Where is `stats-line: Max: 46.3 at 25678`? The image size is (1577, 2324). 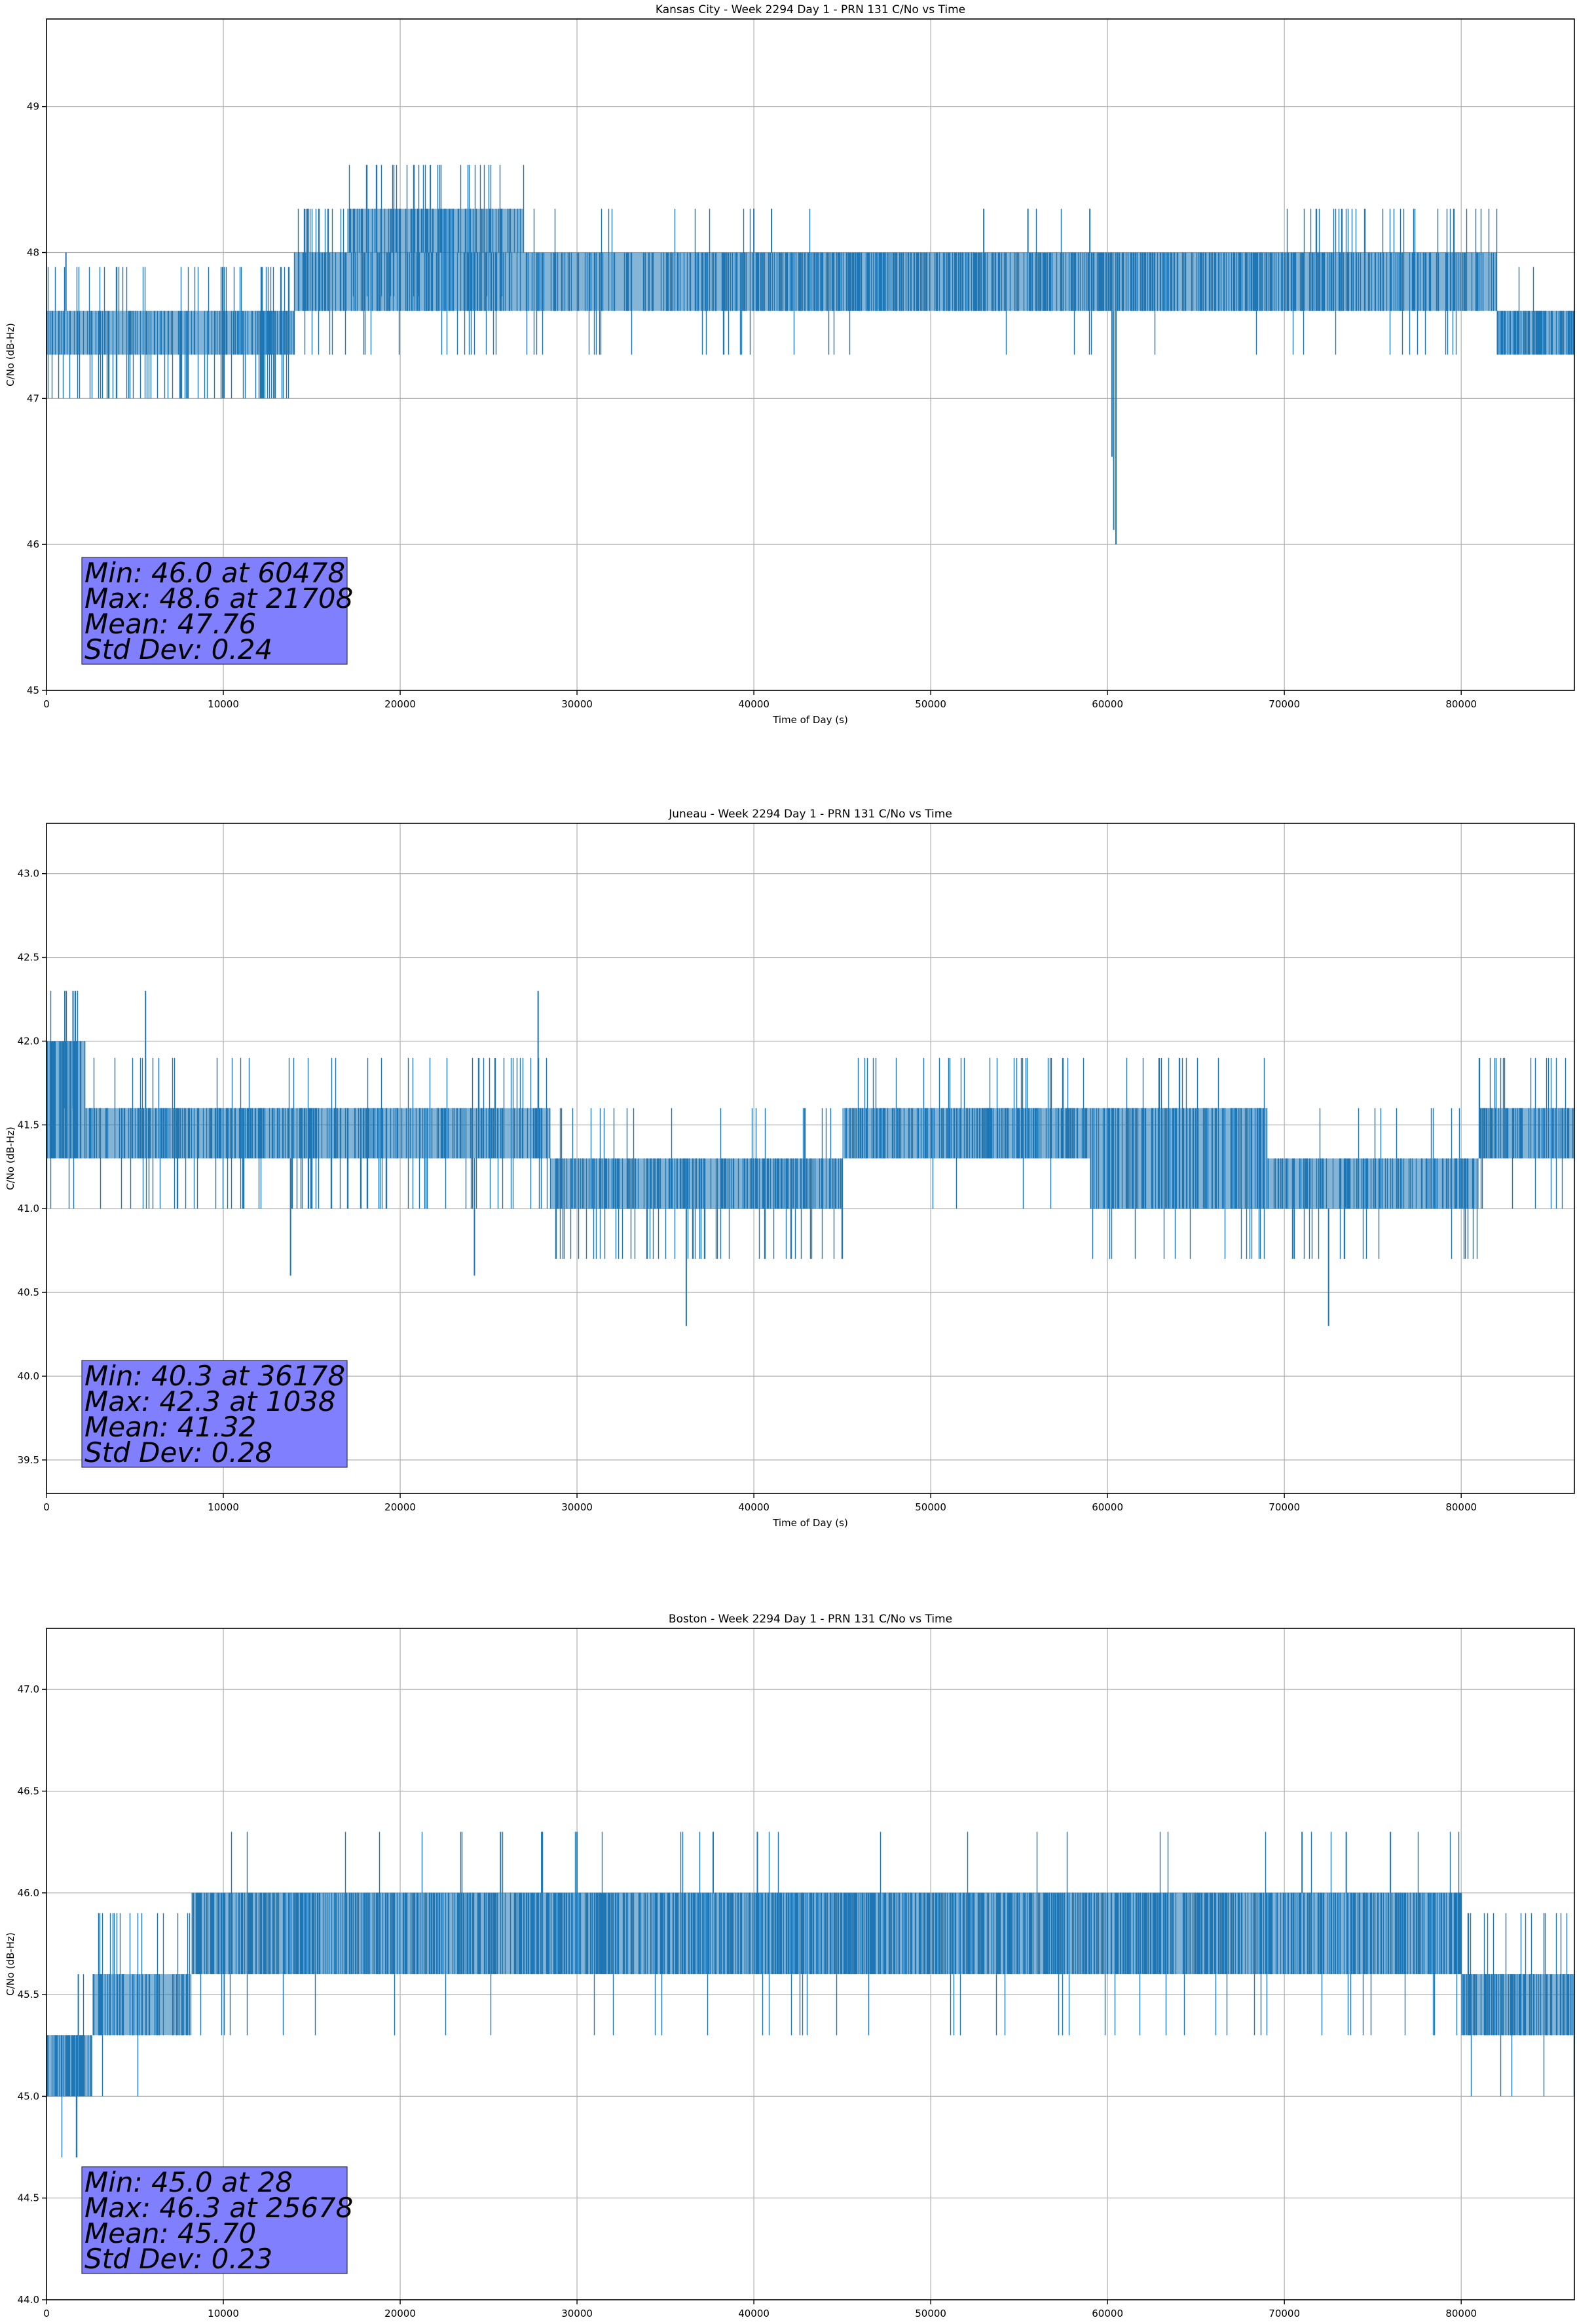
stats-line: Max: 46.3 at 25678 is located at coordinates (218, 2208).